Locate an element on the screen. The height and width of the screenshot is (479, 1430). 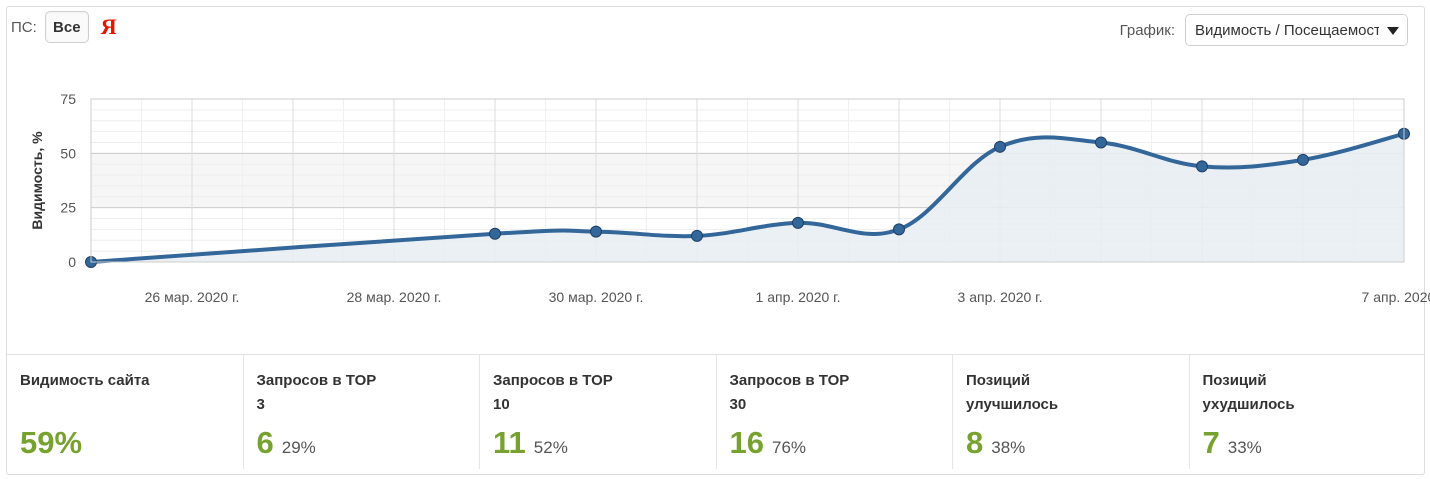
stat-pct: 52% is located at coordinates (550, 447).